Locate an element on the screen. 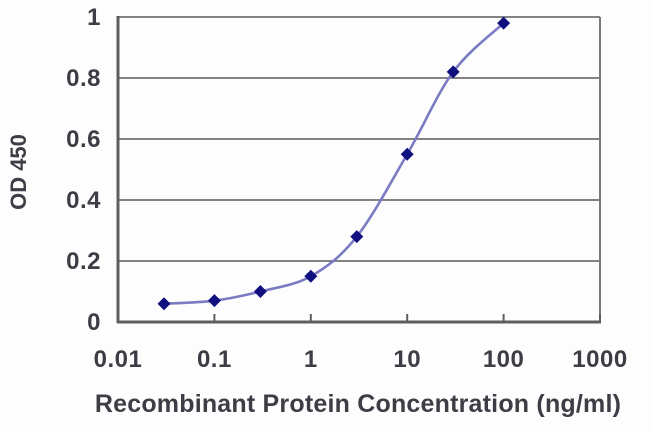 This screenshot has width=650, height=433. y-axis-title: OD 450 is located at coordinates (18, 172).